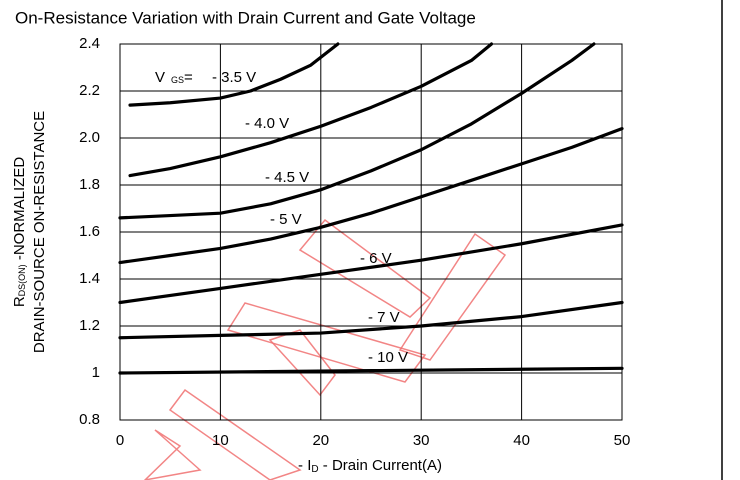  I want to click on y-tick-label: 1, so click(96, 372).